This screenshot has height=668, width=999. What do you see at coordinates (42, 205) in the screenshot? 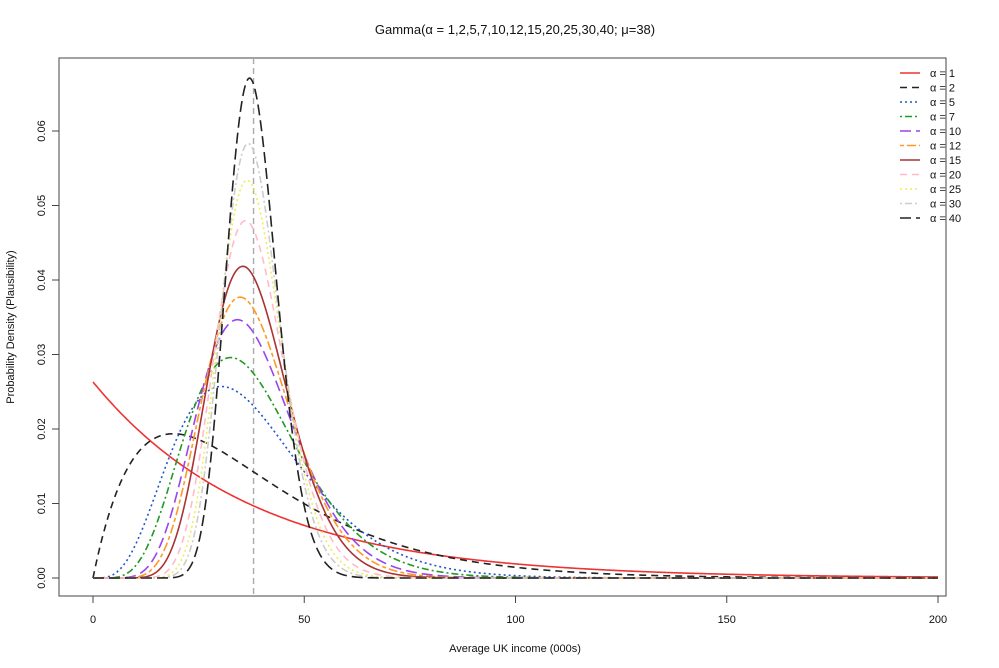
I see `y-tick-label: 0.05` at bounding box center [42, 205].